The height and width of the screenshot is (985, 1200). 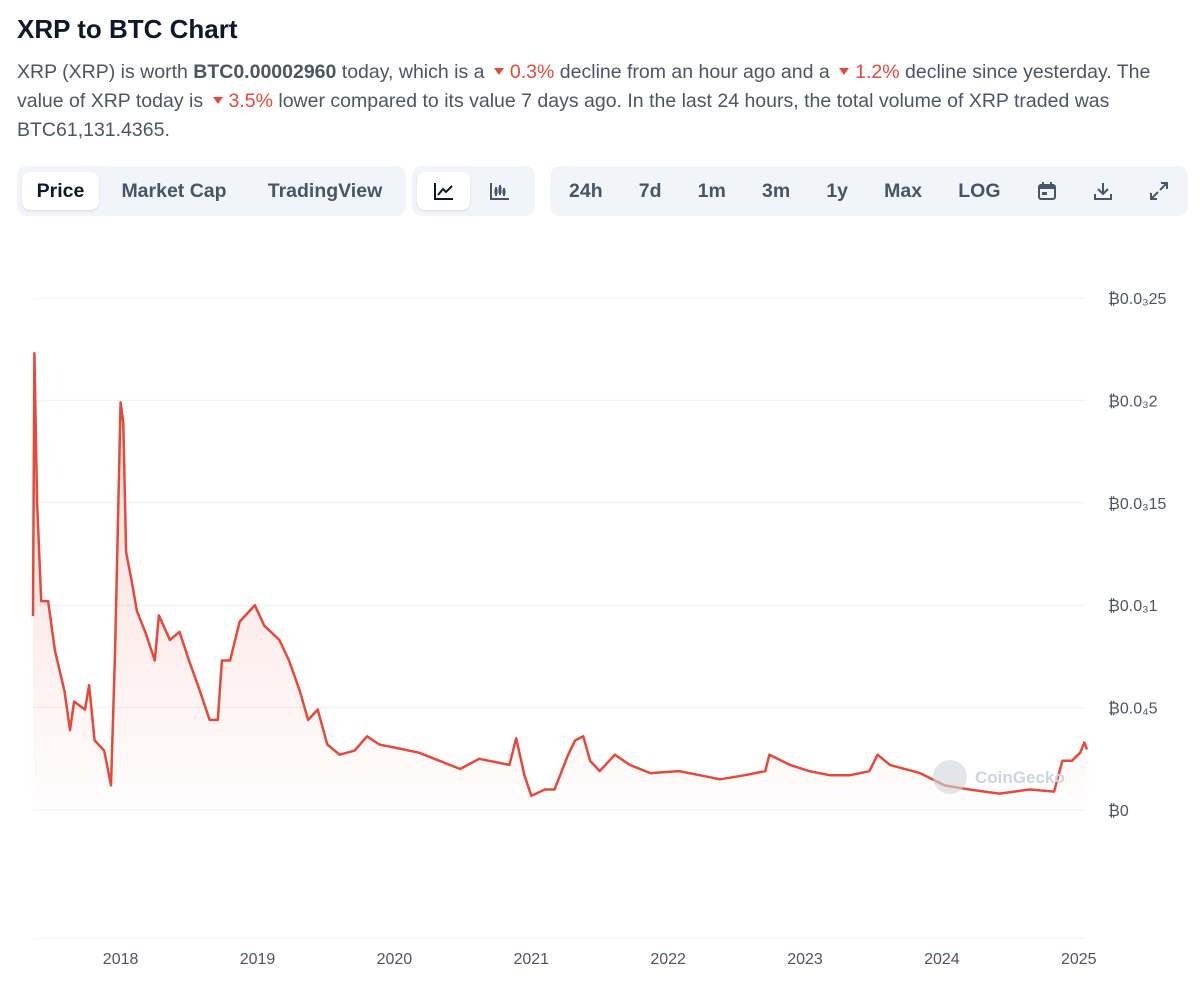 What do you see at coordinates (950, 777) in the screenshot?
I see `watermark-logo` at bounding box center [950, 777].